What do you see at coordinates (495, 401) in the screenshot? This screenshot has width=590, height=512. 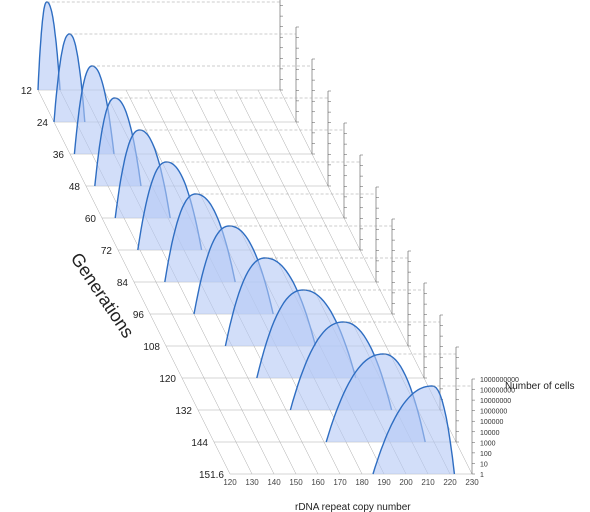 I see `cell-count-tick-label: 10000000` at bounding box center [495, 401].